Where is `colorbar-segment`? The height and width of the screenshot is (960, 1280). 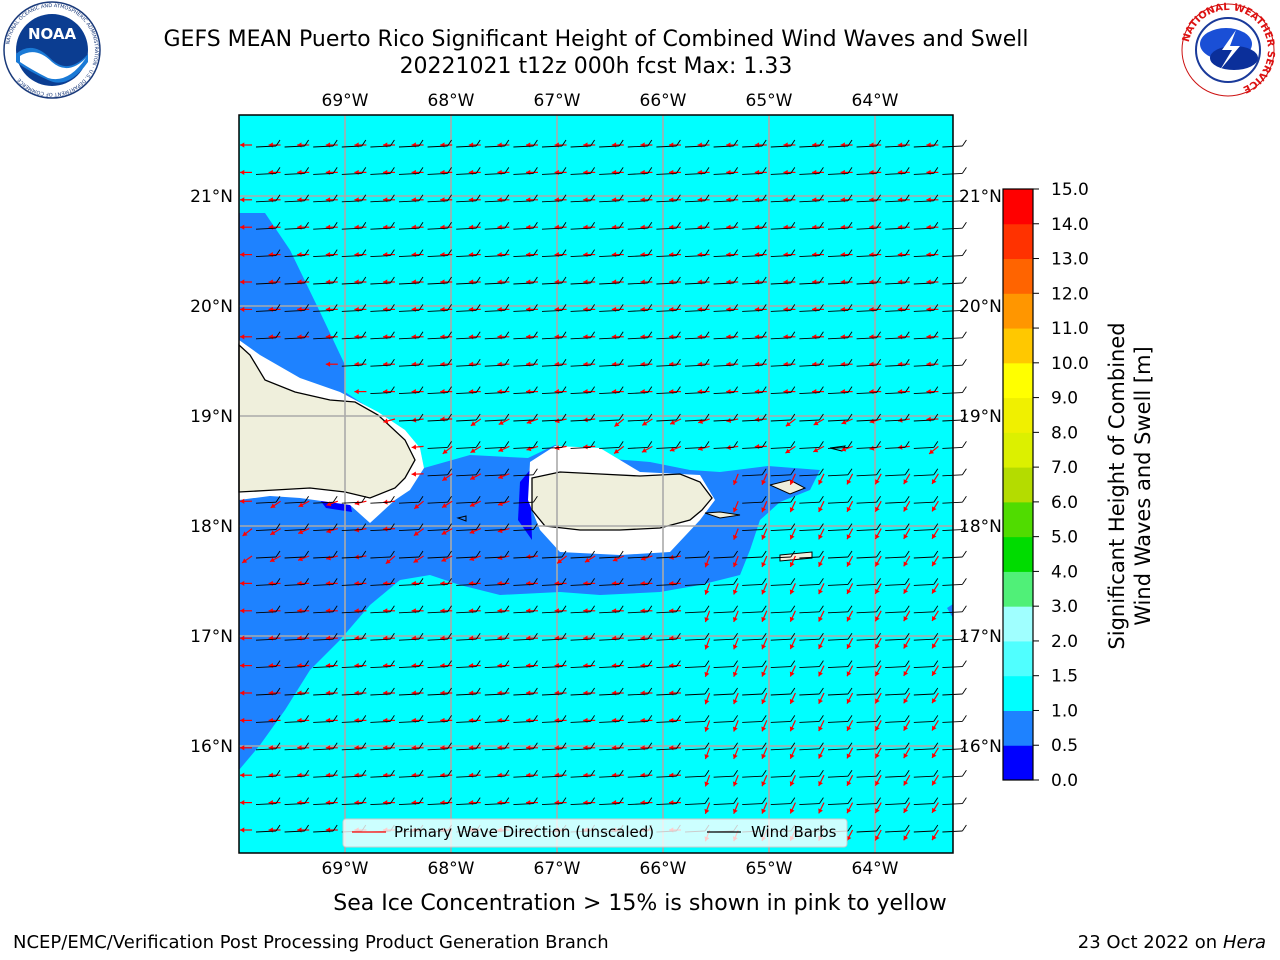
colorbar-segment is located at coordinates (1018, 658).